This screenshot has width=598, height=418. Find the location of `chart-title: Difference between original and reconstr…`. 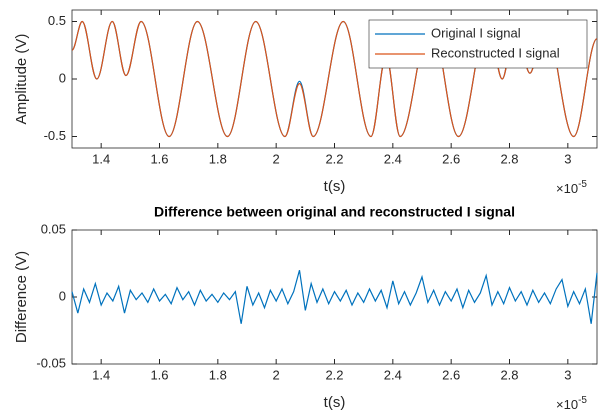

chart-title: Difference between original and reconstr… is located at coordinates (334, 212).